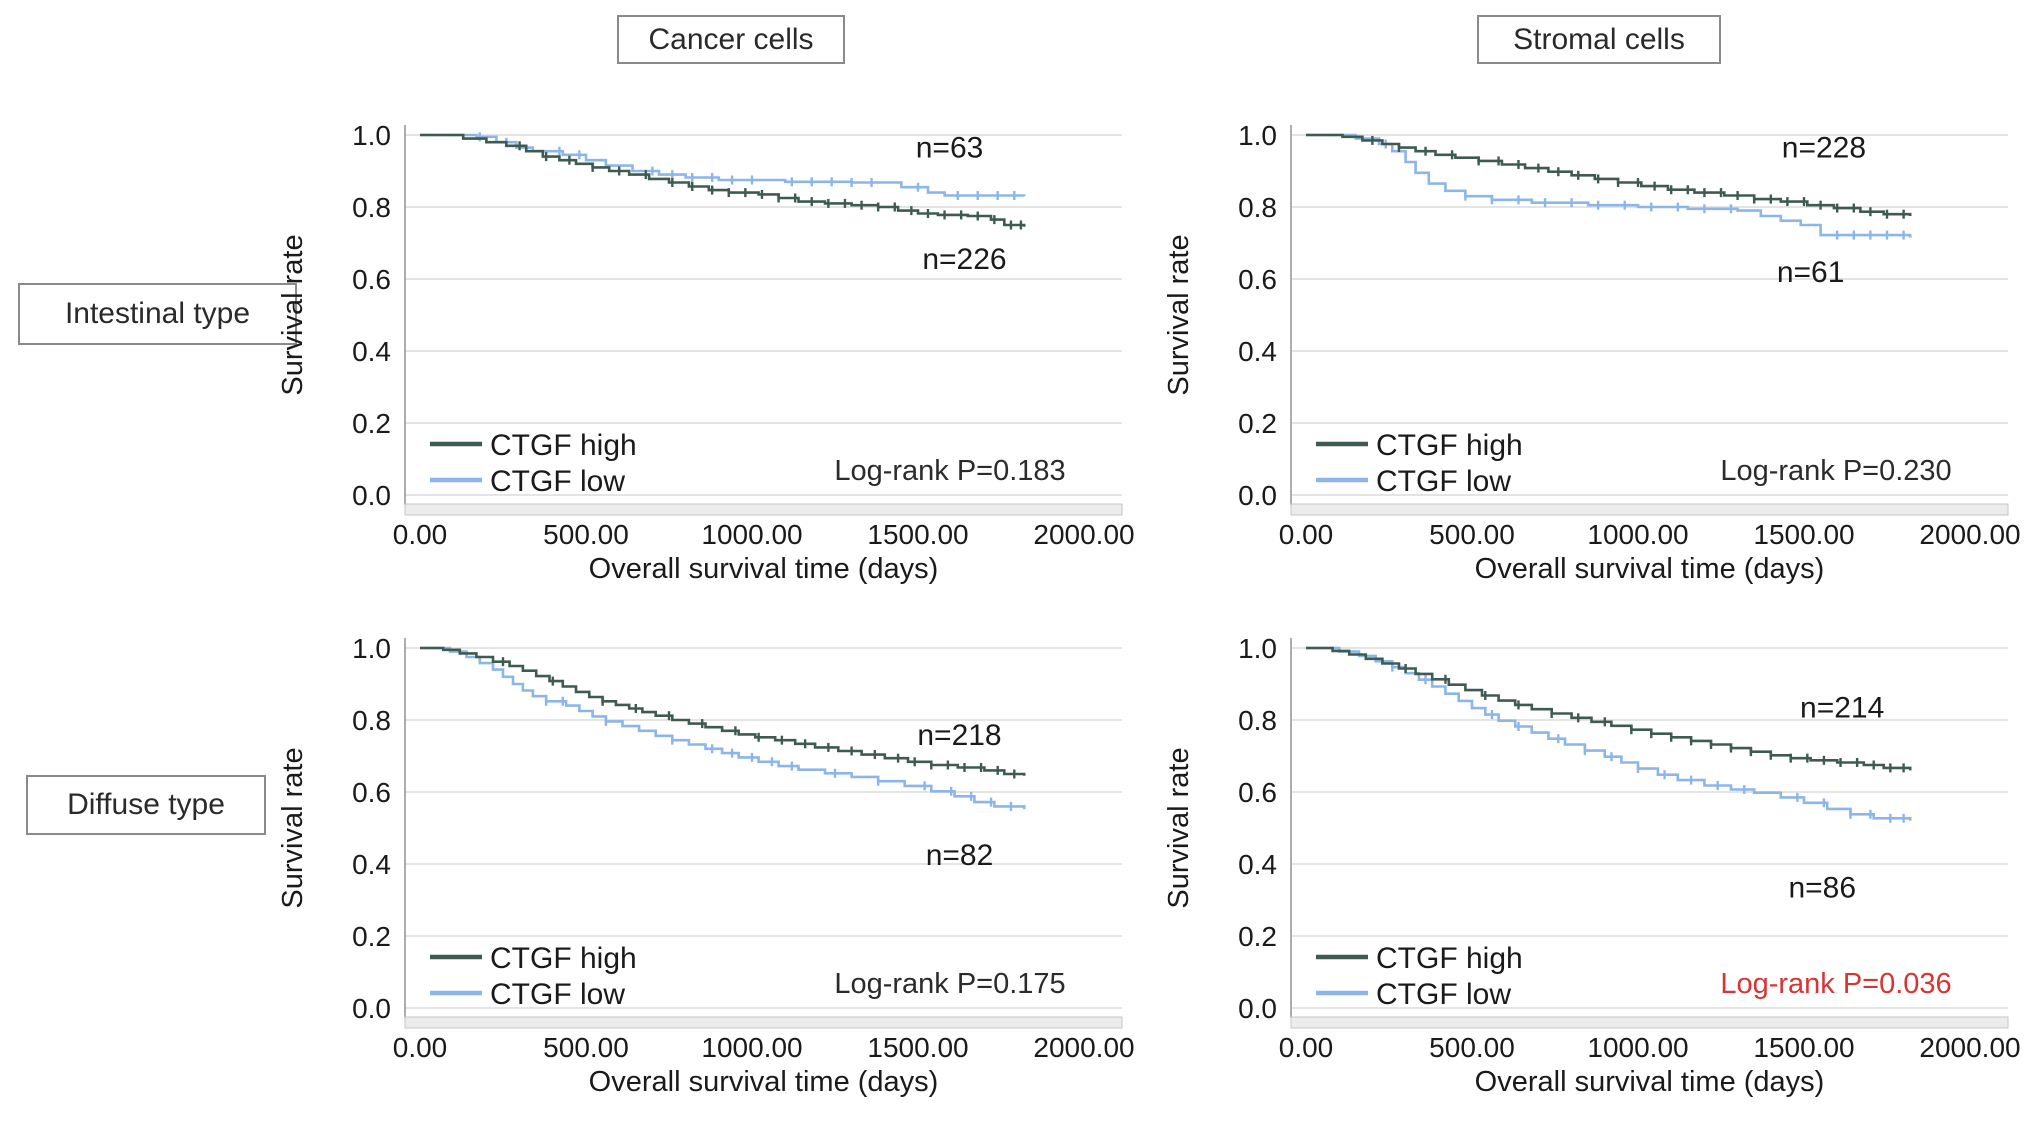  Describe the element at coordinates (1824, 148) in the screenshot. I see `n-count-label: n=228` at that location.